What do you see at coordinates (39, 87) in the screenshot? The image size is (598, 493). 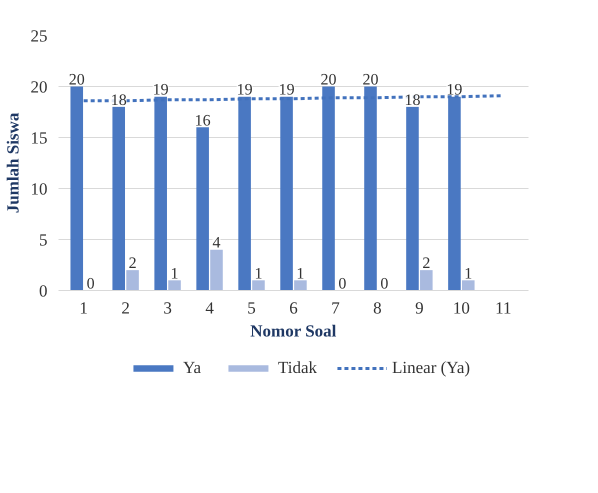 I see `y-tick-label: 20` at bounding box center [39, 87].